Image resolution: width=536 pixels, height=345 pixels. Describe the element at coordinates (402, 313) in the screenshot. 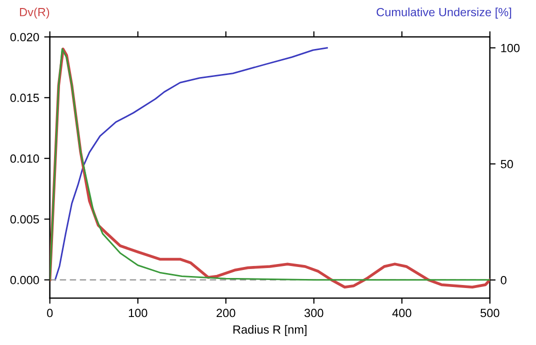

I see `x-tick-label: 400` at that location.